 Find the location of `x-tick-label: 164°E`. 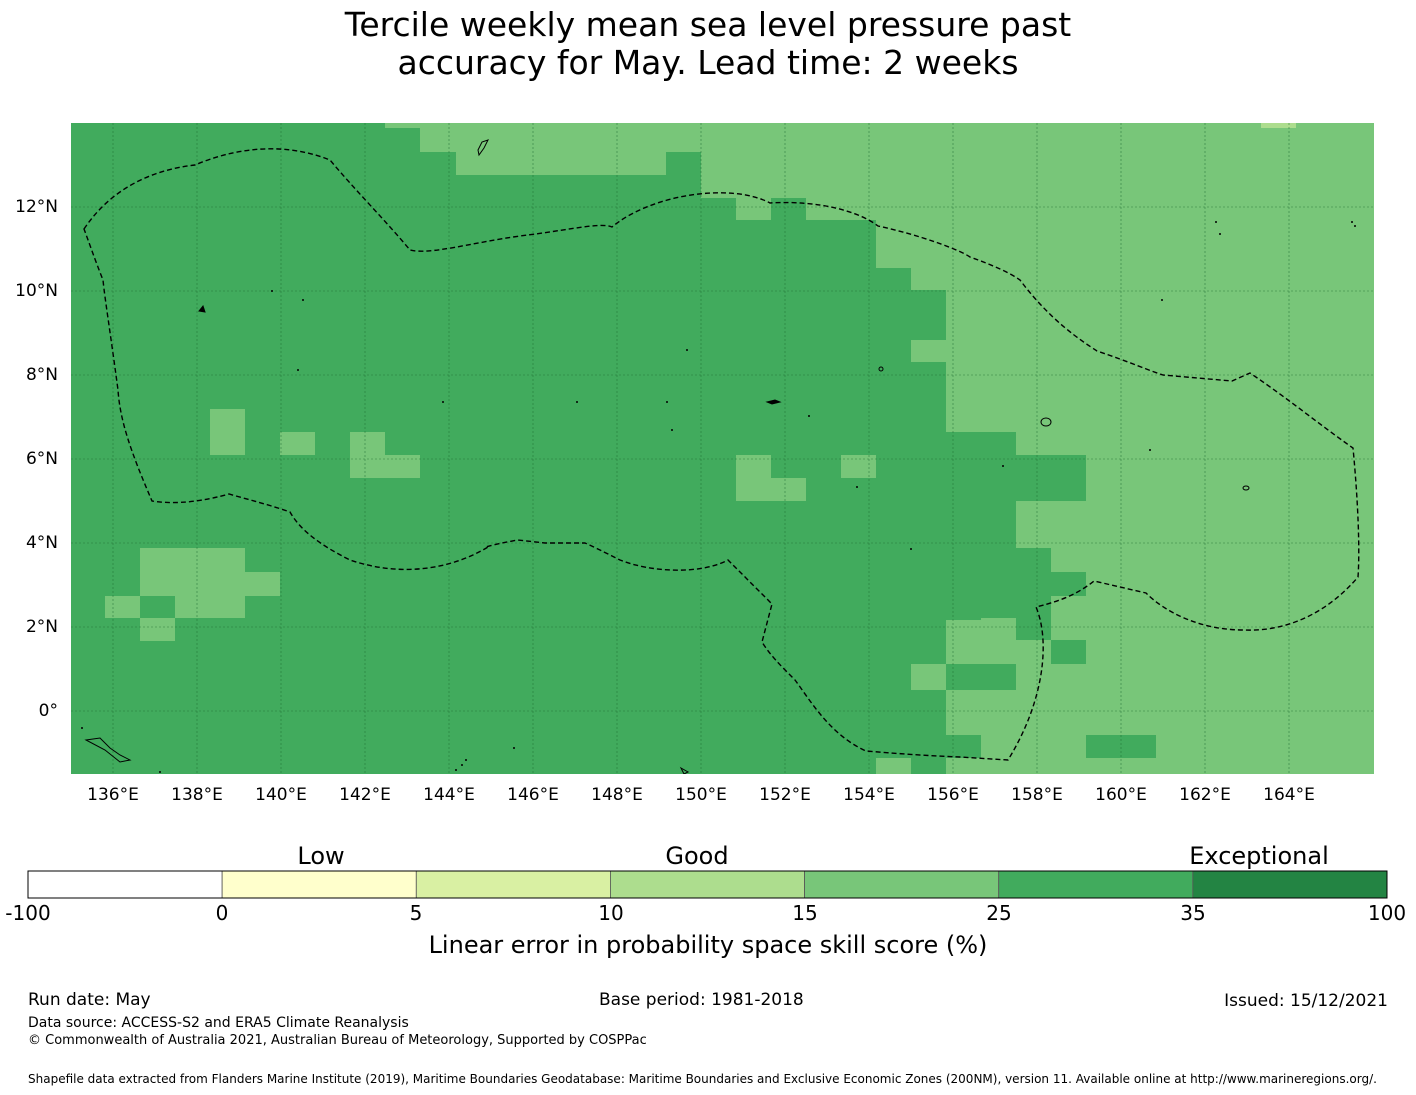

x-tick-label: 164°E is located at coordinates (1289, 795).